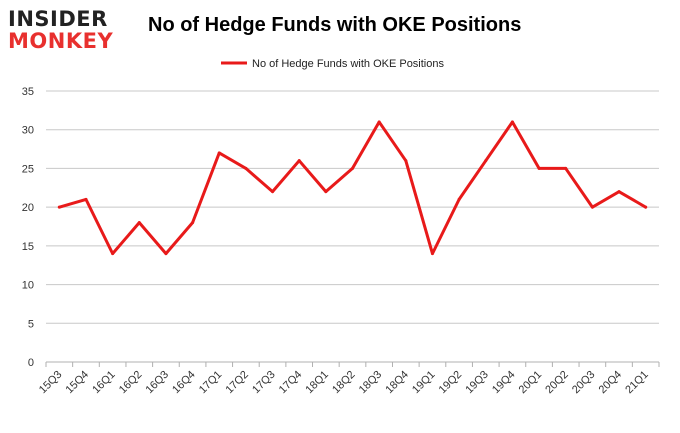 The width and height of the screenshot is (680, 433). I want to click on logo-text-top: INSIDER, so click(58, 19).